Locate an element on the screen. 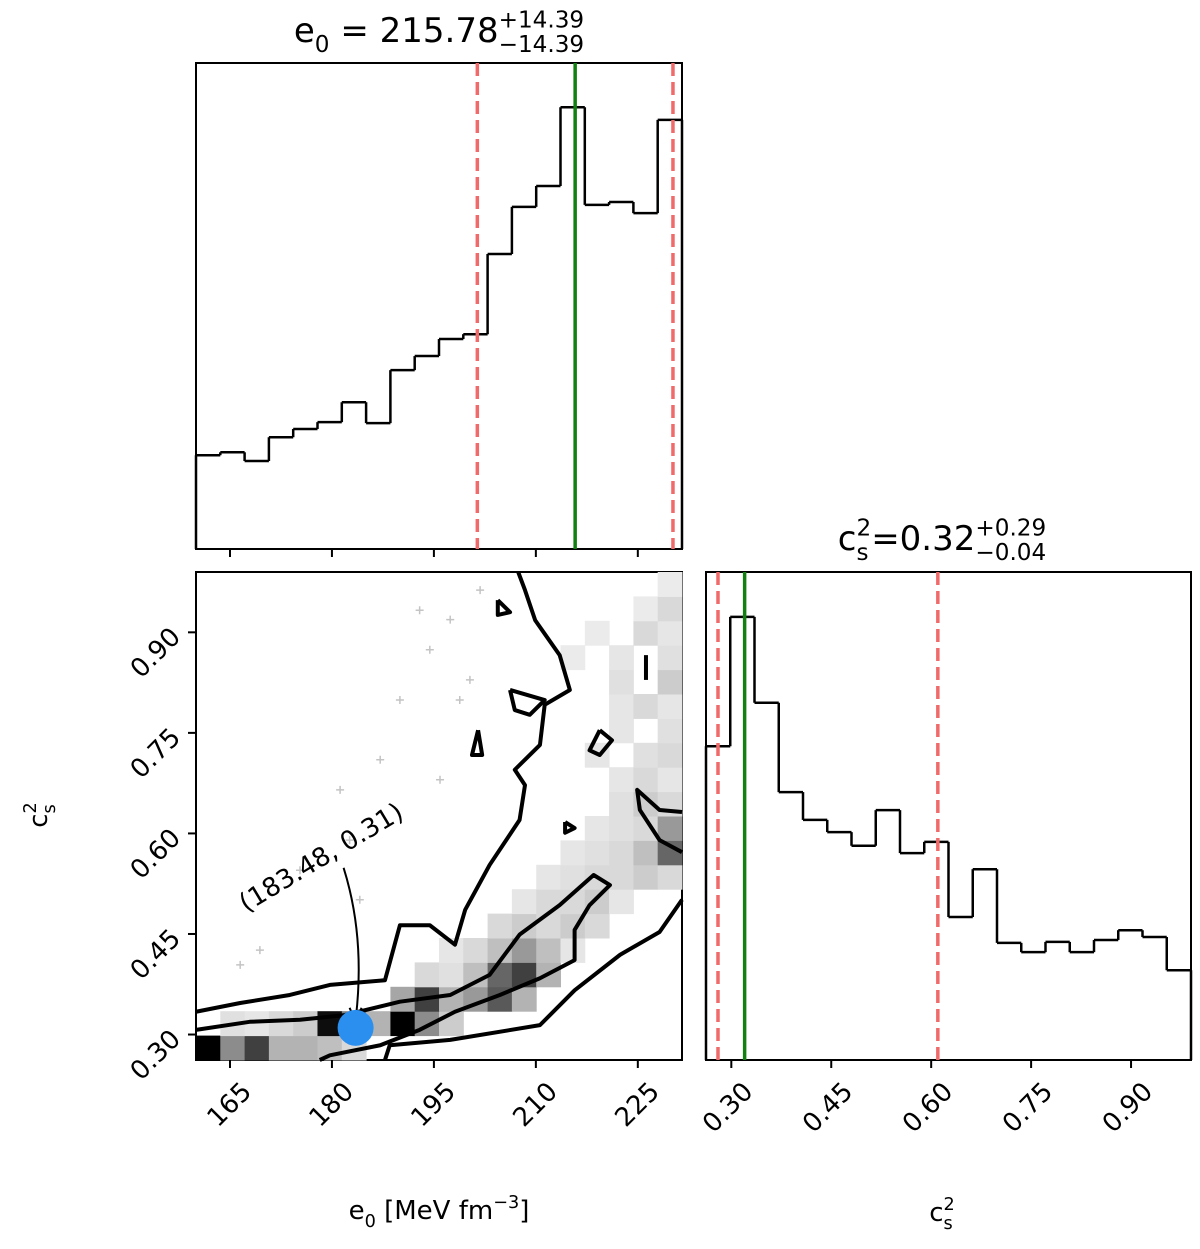 The width and height of the screenshot is (1200, 1249). chart-title-part: −0.04 is located at coordinates (1010, 553).